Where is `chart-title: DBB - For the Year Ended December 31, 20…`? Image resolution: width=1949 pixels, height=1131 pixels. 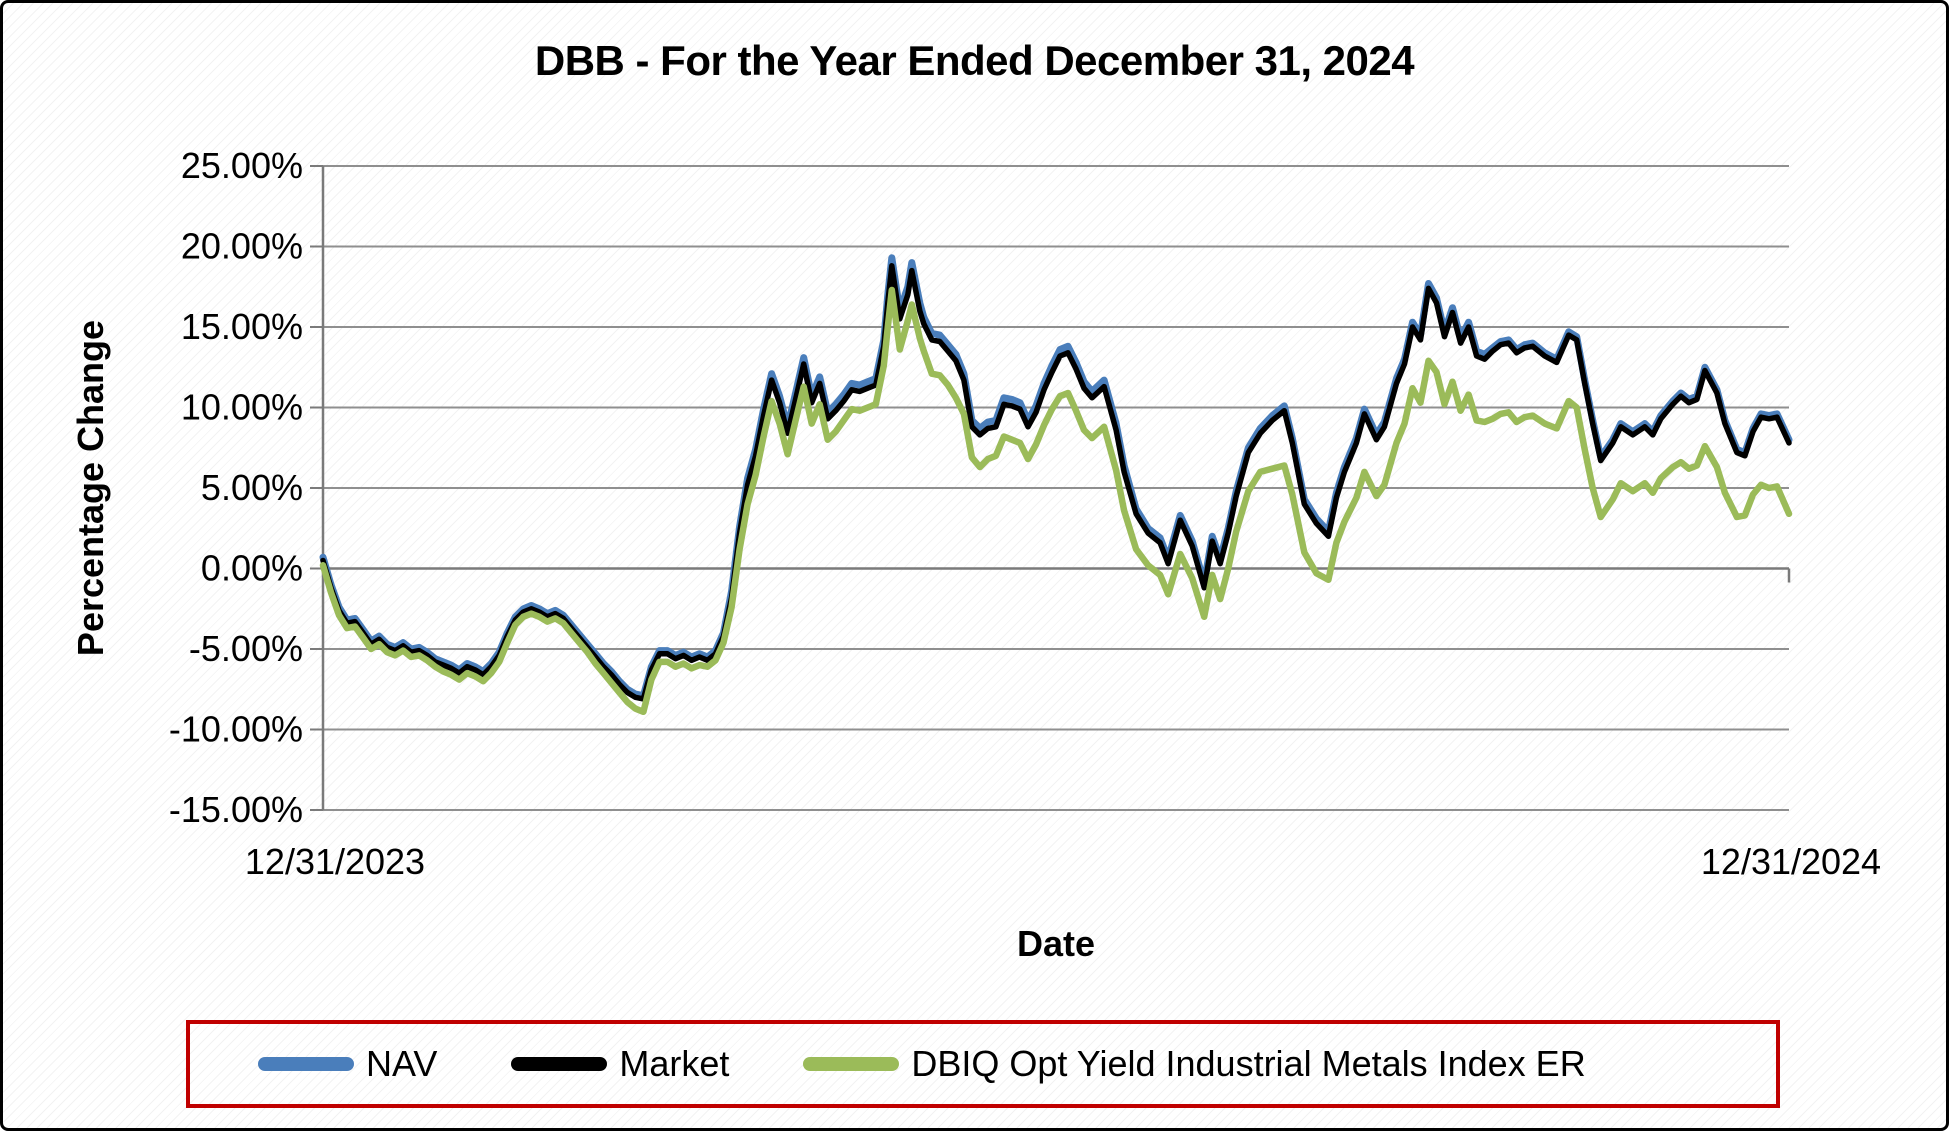 chart-title: DBB - For the Year Ended December 31, 20… is located at coordinates (974, 60).